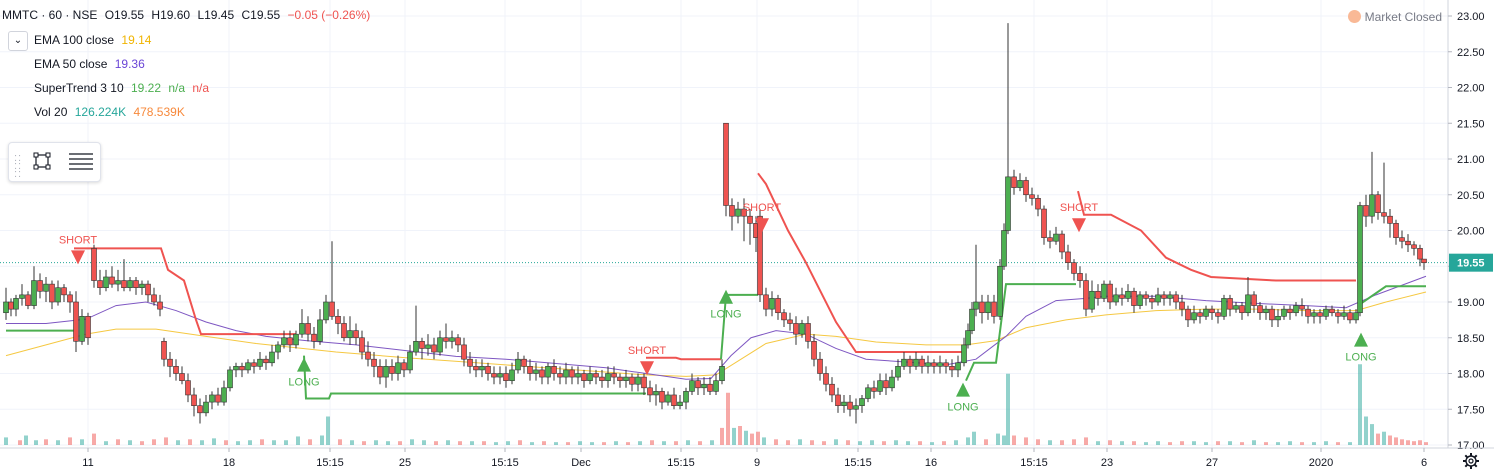 The width and height of the screenshot is (1494, 474). Describe the element at coordinates (1471, 262) in the screenshot. I see `last-price-badge` at that location.